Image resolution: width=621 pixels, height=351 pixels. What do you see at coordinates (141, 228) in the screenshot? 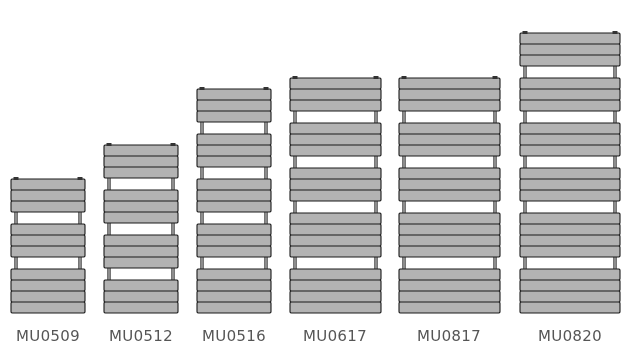
I see `radiator-mu0512` at bounding box center [141, 228].